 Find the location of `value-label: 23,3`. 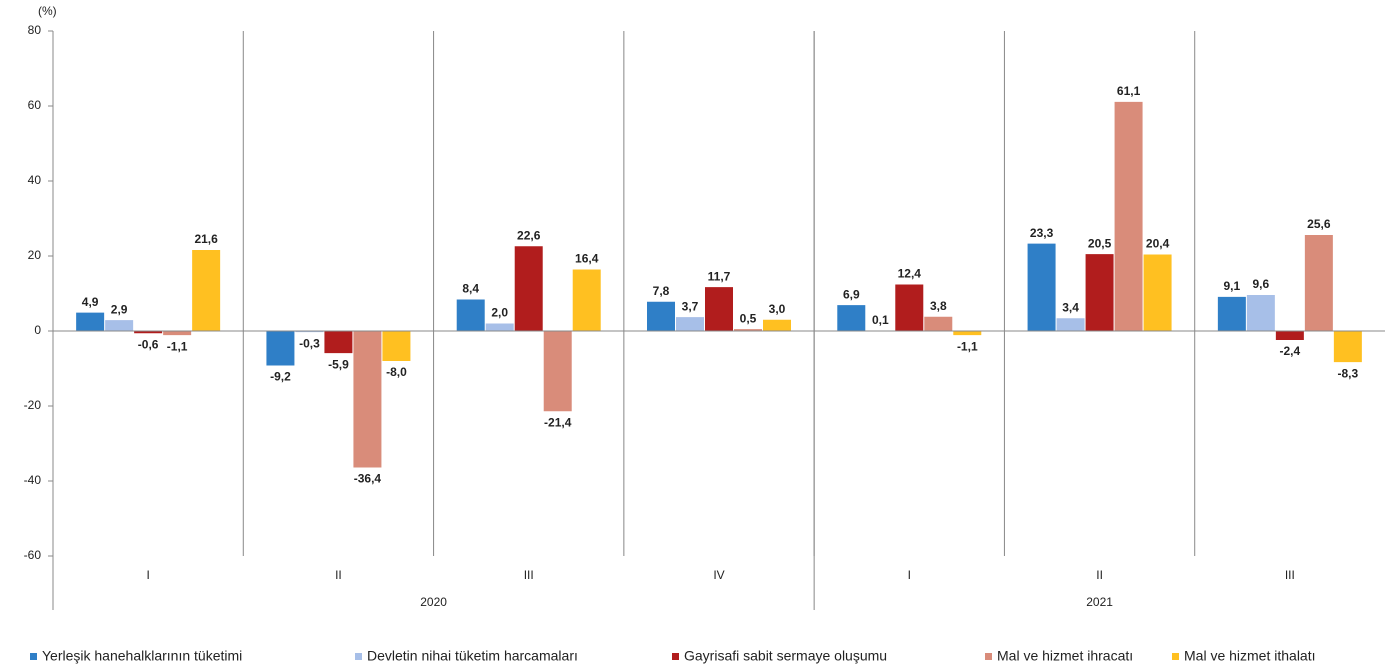

value-label: 23,3 is located at coordinates (1042, 233).